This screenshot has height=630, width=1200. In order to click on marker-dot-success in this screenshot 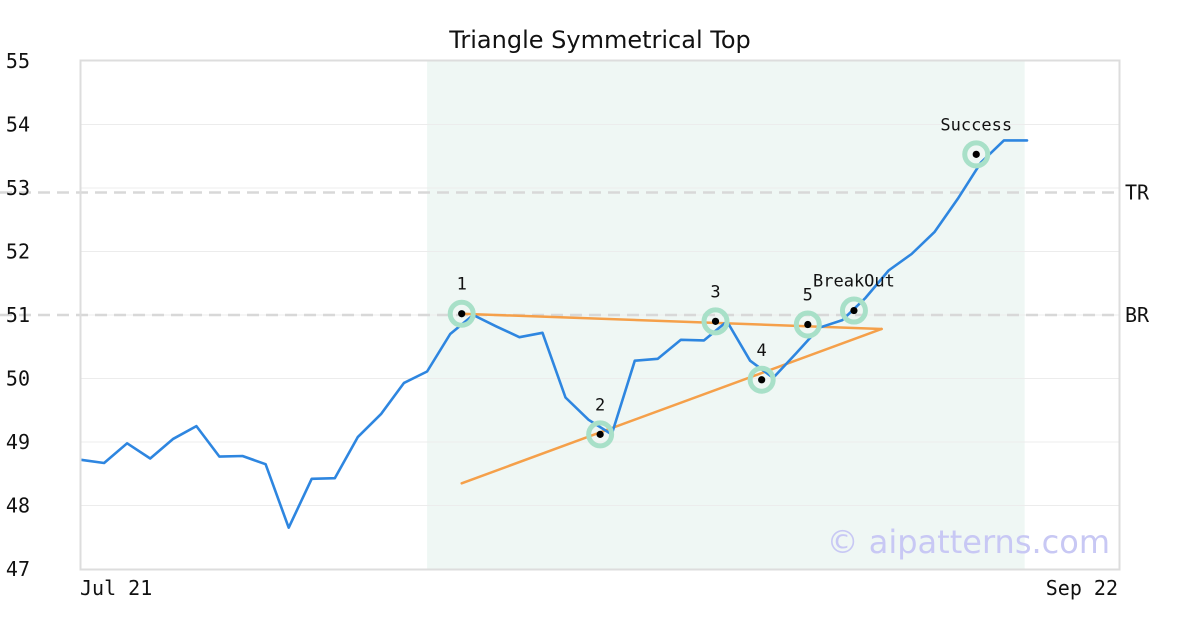, I will do `click(976, 154)`.